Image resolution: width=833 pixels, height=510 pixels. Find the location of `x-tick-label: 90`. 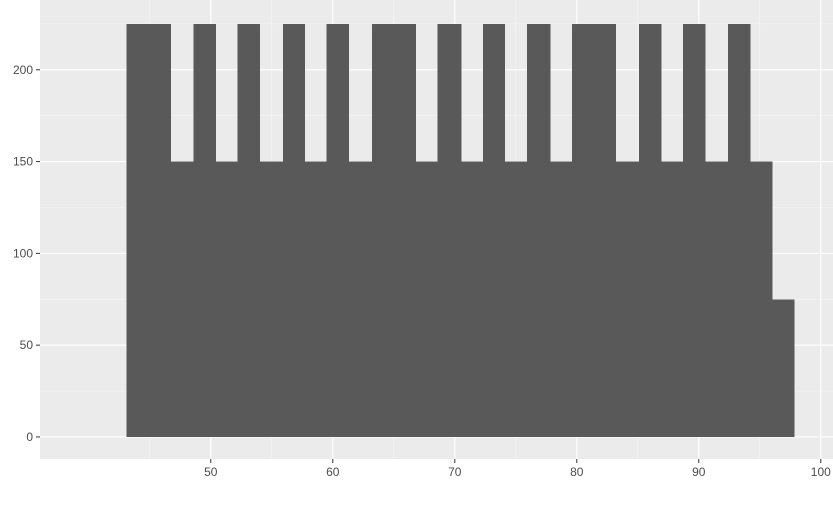

x-tick-label: 90 is located at coordinates (699, 472).